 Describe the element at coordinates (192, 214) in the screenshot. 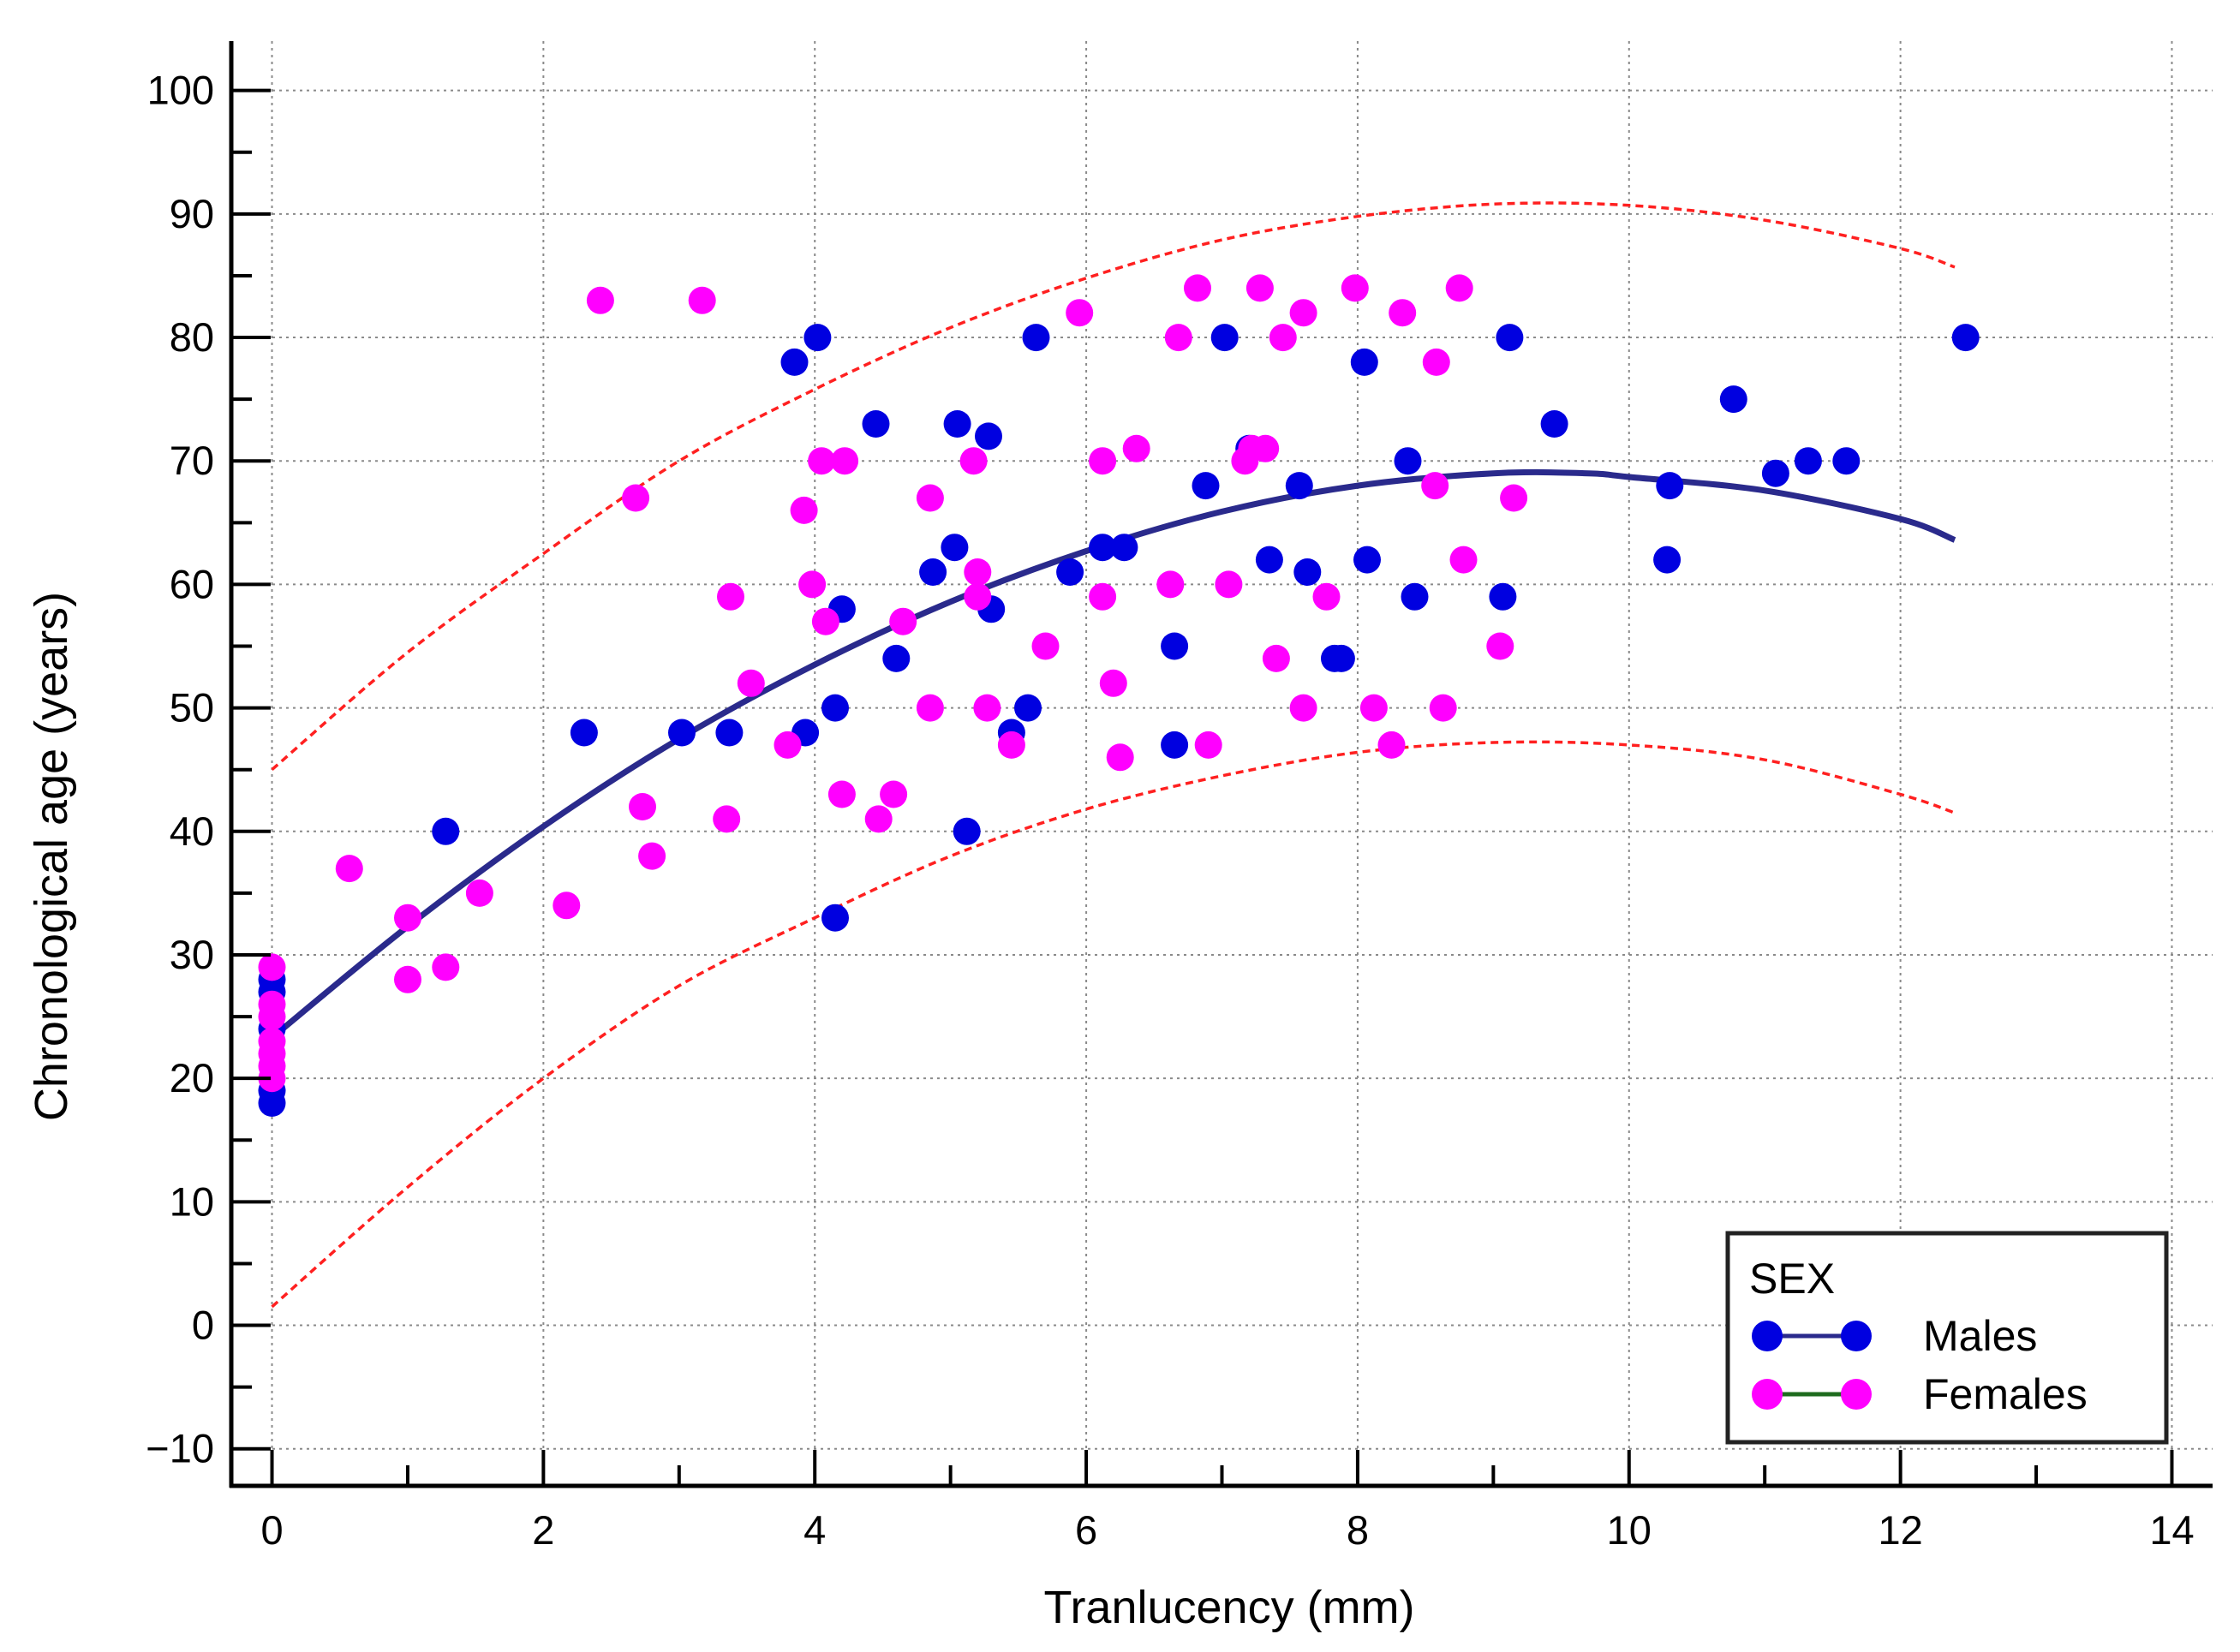

I see `y-tick-label: 90` at that location.